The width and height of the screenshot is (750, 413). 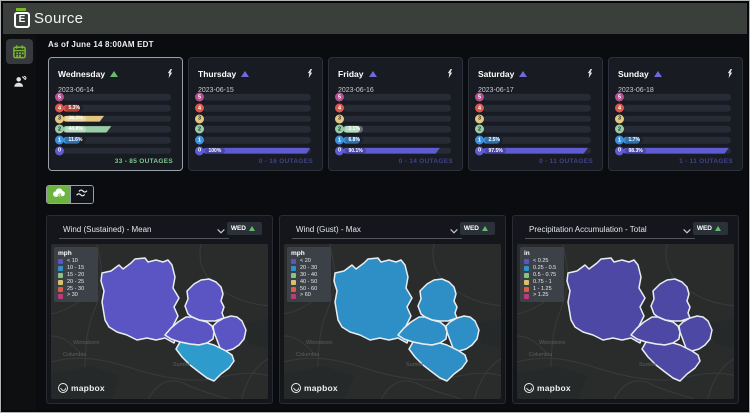 I want to click on sidebar-item-crews, so click(x=19, y=81).